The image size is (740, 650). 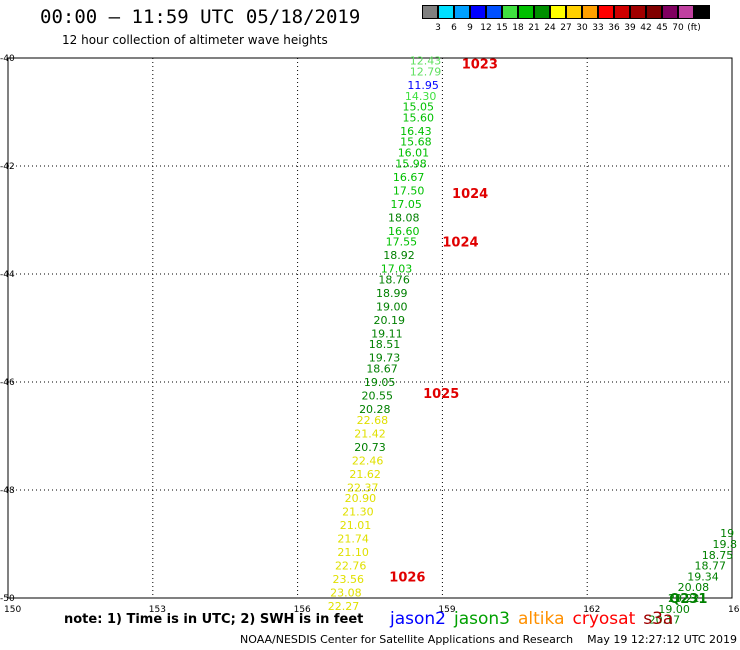 What do you see at coordinates (377, 396) in the screenshot?
I see `wave-height-value: 20.55` at bounding box center [377, 396].